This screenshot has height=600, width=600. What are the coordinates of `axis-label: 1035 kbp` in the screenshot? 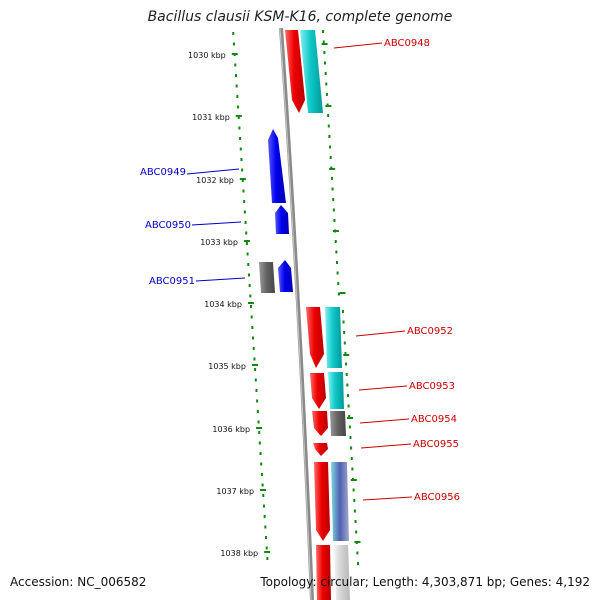 It's located at (227, 366).